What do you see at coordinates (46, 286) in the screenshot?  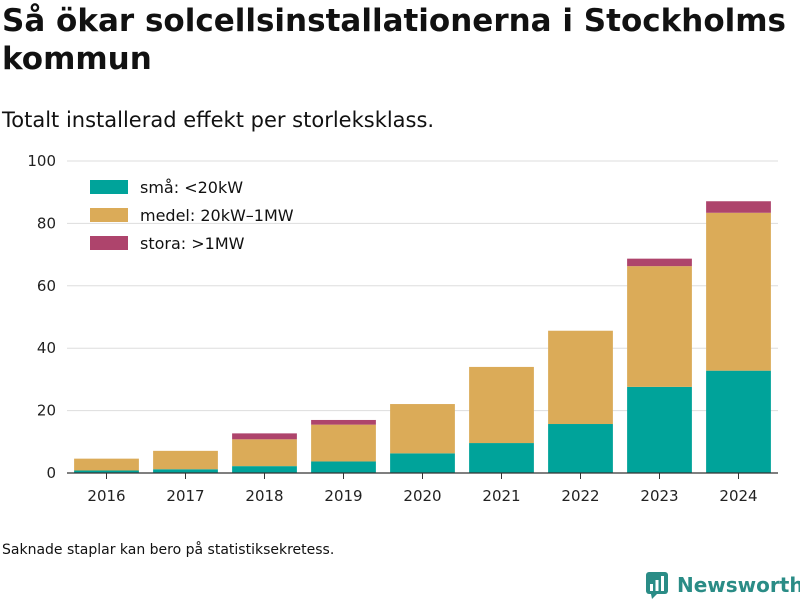 I see `y-tick-label: 60` at bounding box center [46, 286].